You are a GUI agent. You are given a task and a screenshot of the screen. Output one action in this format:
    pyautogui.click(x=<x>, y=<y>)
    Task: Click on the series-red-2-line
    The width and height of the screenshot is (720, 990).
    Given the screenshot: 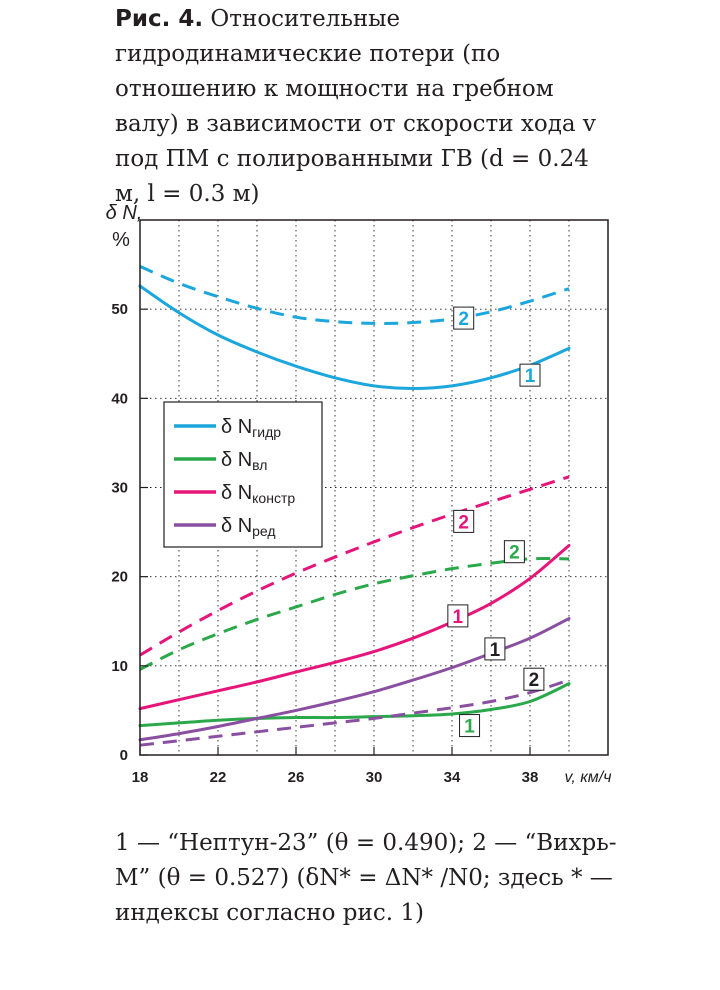 What is the action you would take?
    pyautogui.click(x=354, y=712)
    